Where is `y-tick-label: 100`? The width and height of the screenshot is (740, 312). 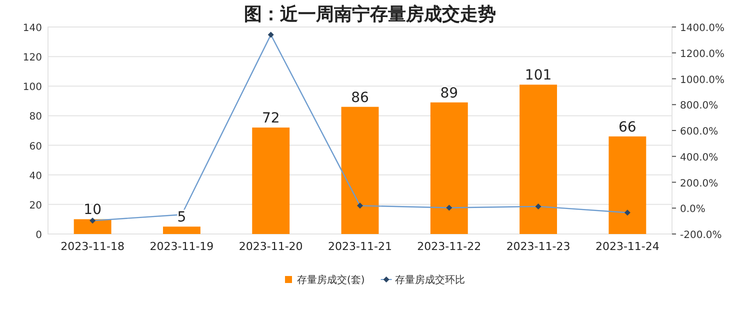
y-tick-label: 100 is located at coordinates (32, 88).